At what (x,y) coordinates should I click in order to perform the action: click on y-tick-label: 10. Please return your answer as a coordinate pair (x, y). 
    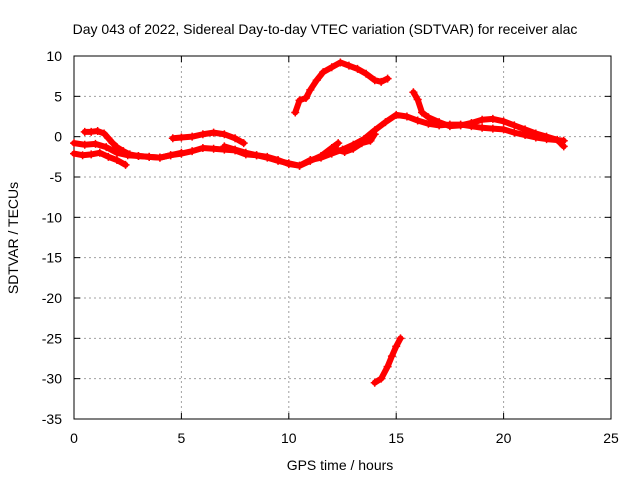
    Looking at the image, I should click on (54, 56).